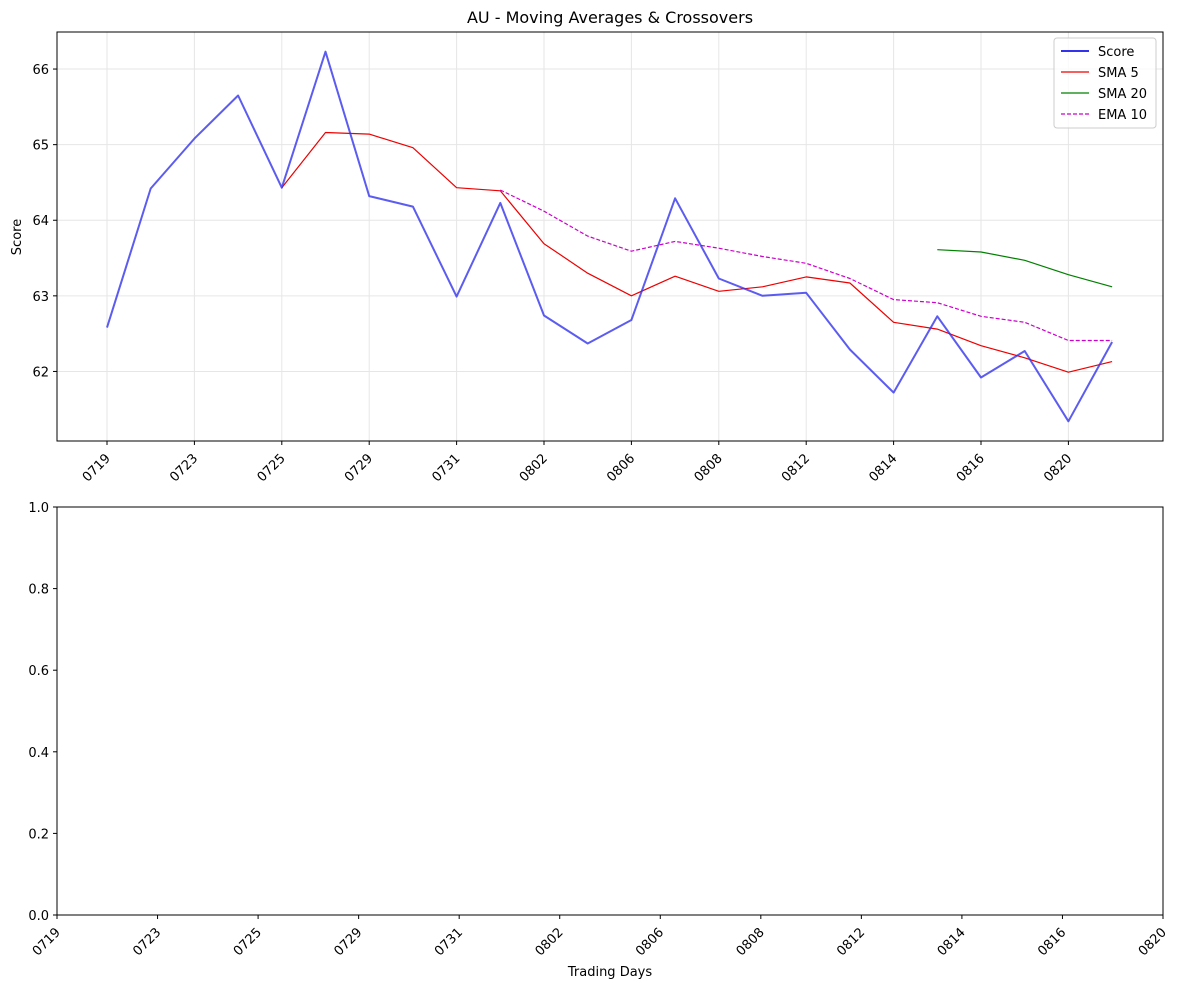 The image size is (1189, 990). Describe the element at coordinates (40, 221) in the screenshot. I see `y-tick-label: 64` at that location.